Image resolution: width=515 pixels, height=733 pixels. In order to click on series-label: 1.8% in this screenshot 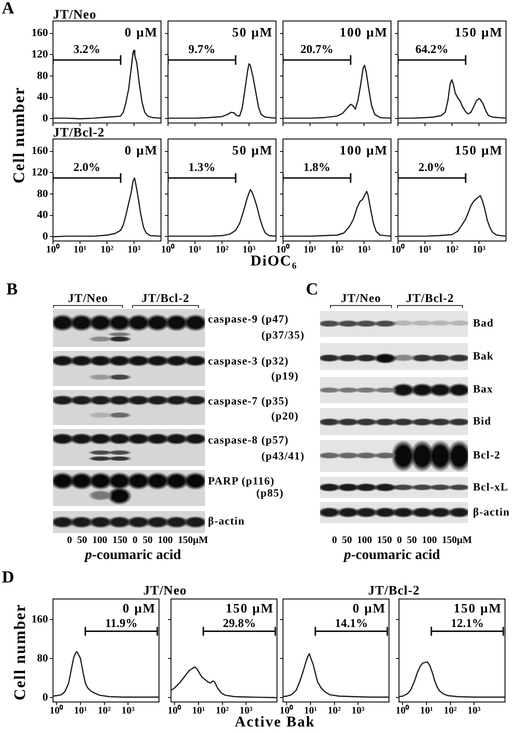, I will do `click(316, 167)`.